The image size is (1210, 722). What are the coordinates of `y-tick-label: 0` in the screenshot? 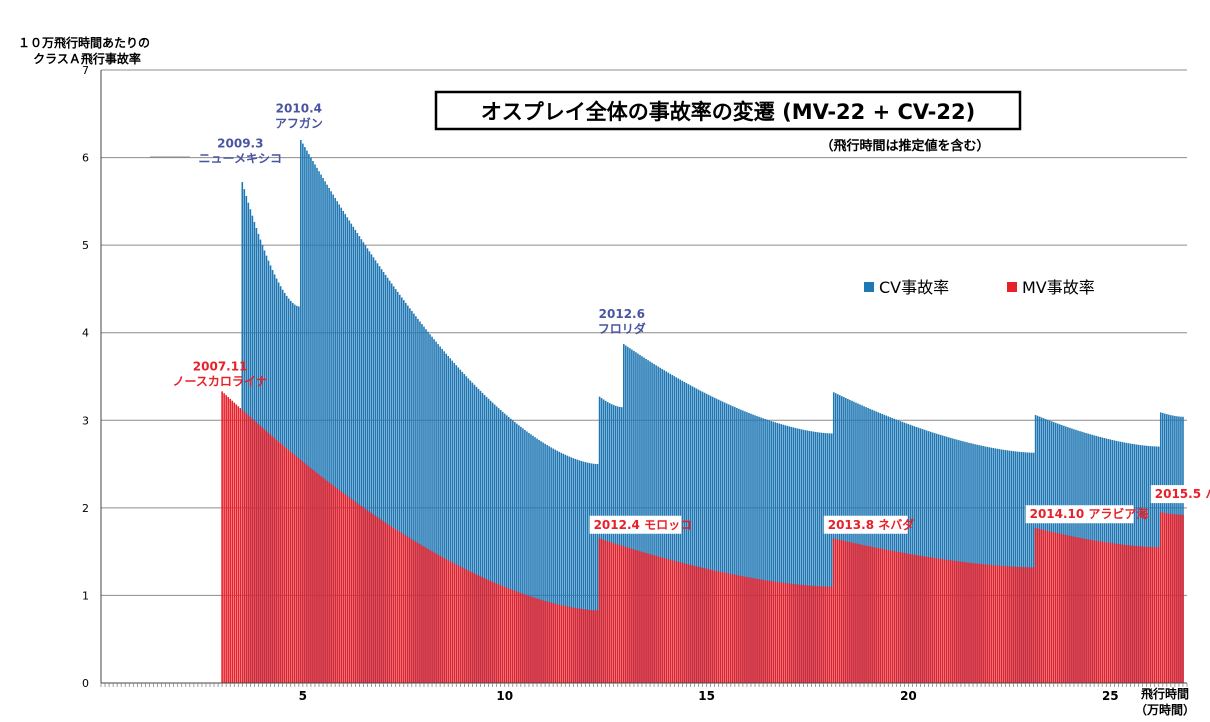 It's located at (85, 683).